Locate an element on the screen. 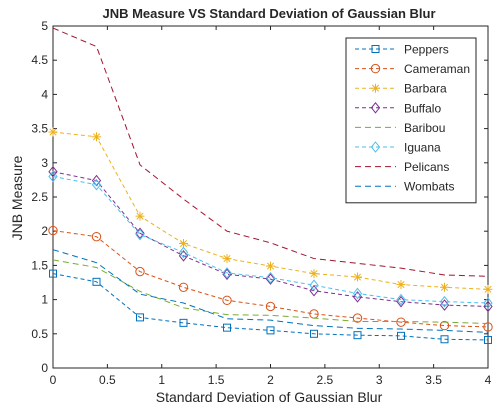  legend-item-pelicans: Pelicans is located at coordinates (402, 167).